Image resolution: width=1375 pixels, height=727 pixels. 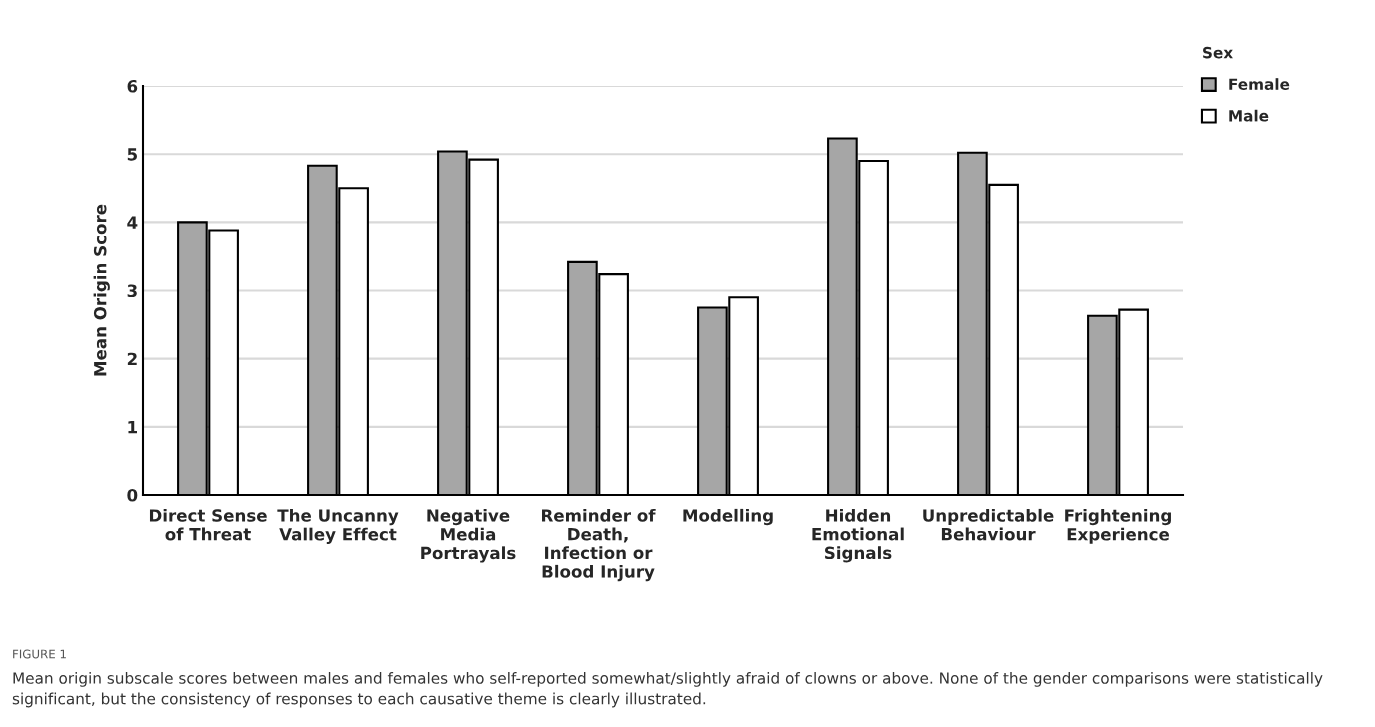 What do you see at coordinates (132, 291) in the screenshot?
I see `y-tick-label: 3` at bounding box center [132, 291].